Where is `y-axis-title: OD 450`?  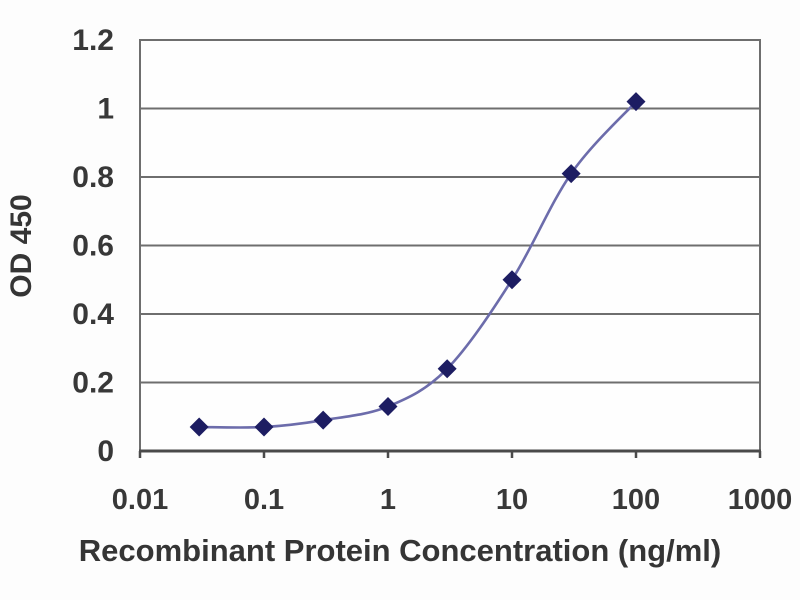
y-axis-title: OD 450 is located at coordinates (21, 246).